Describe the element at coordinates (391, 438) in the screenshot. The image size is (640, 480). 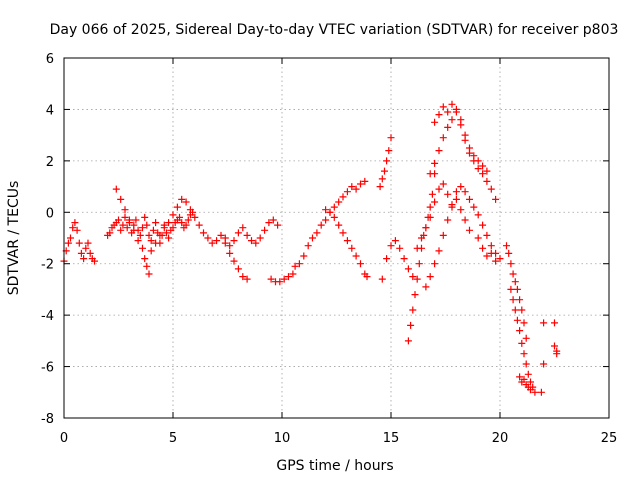
I see `x-tick-label: 15` at that location.